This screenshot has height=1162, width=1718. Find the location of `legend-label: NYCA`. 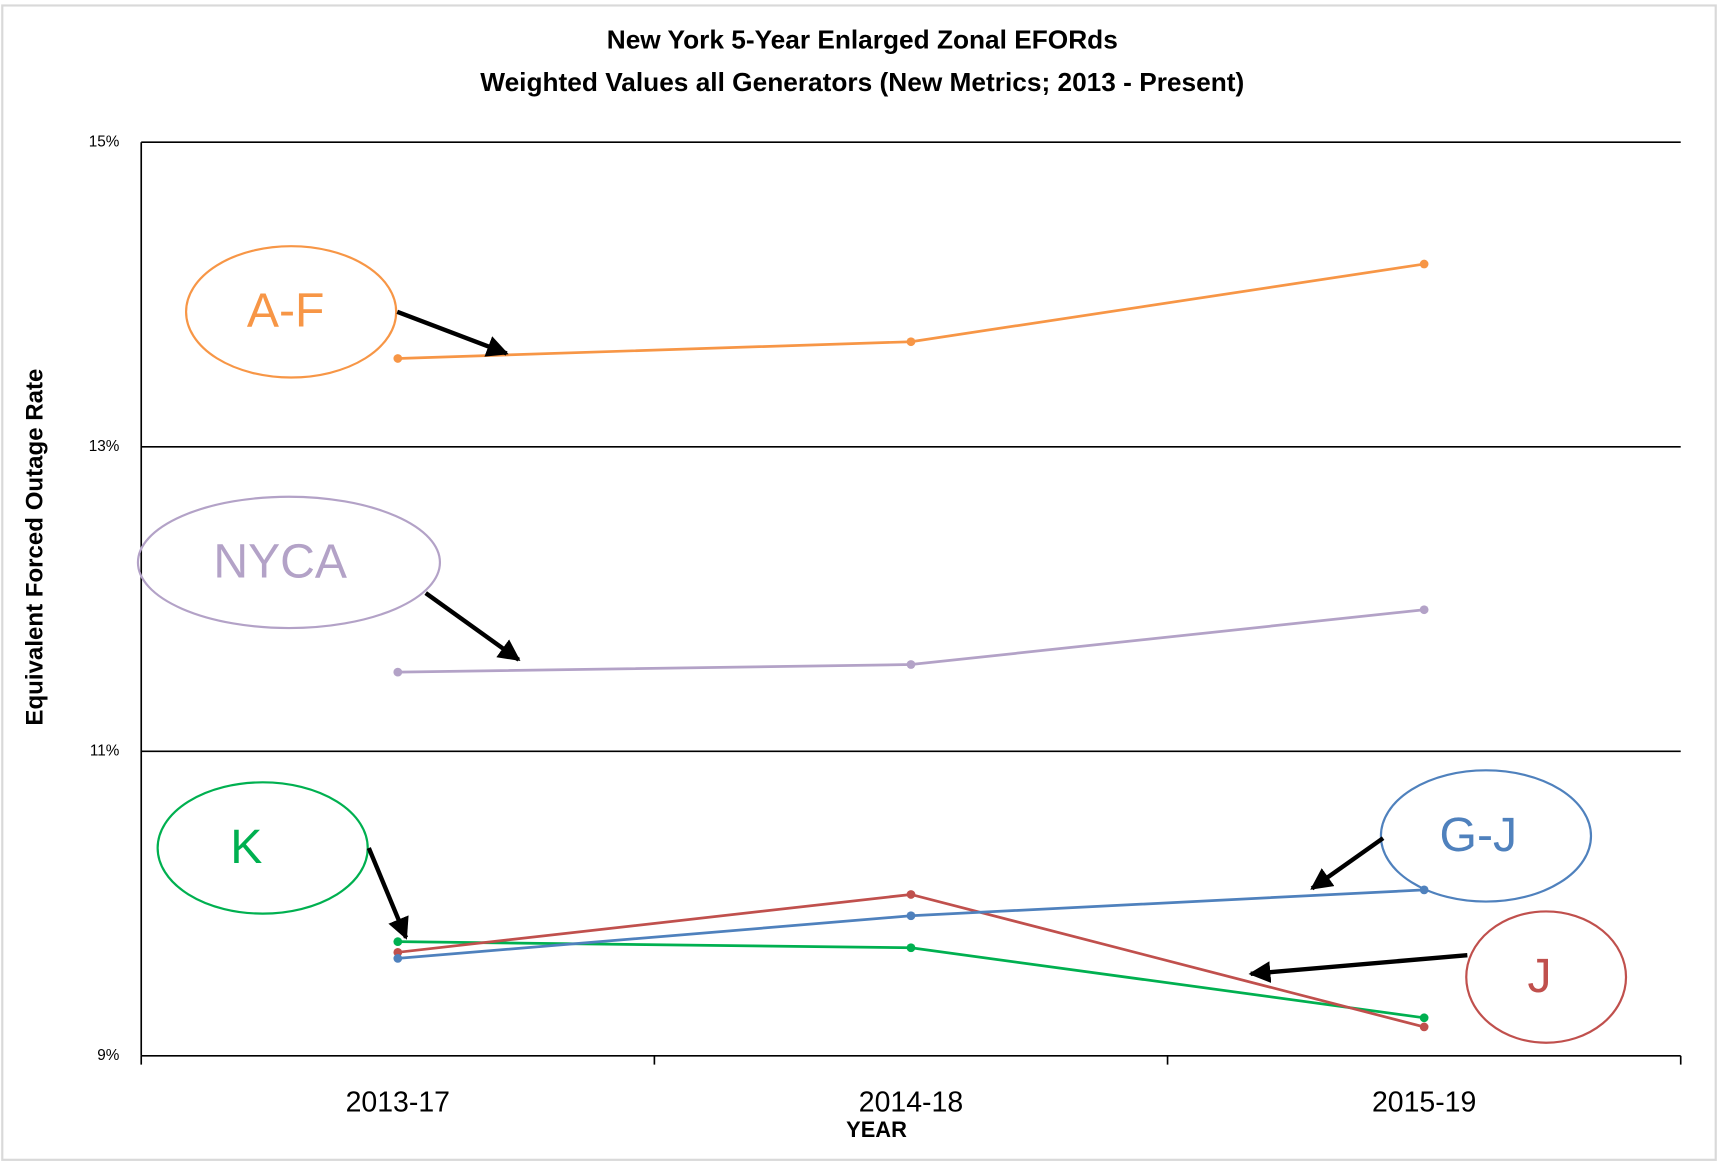

legend-label: NYCA is located at coordinates (280, 561).